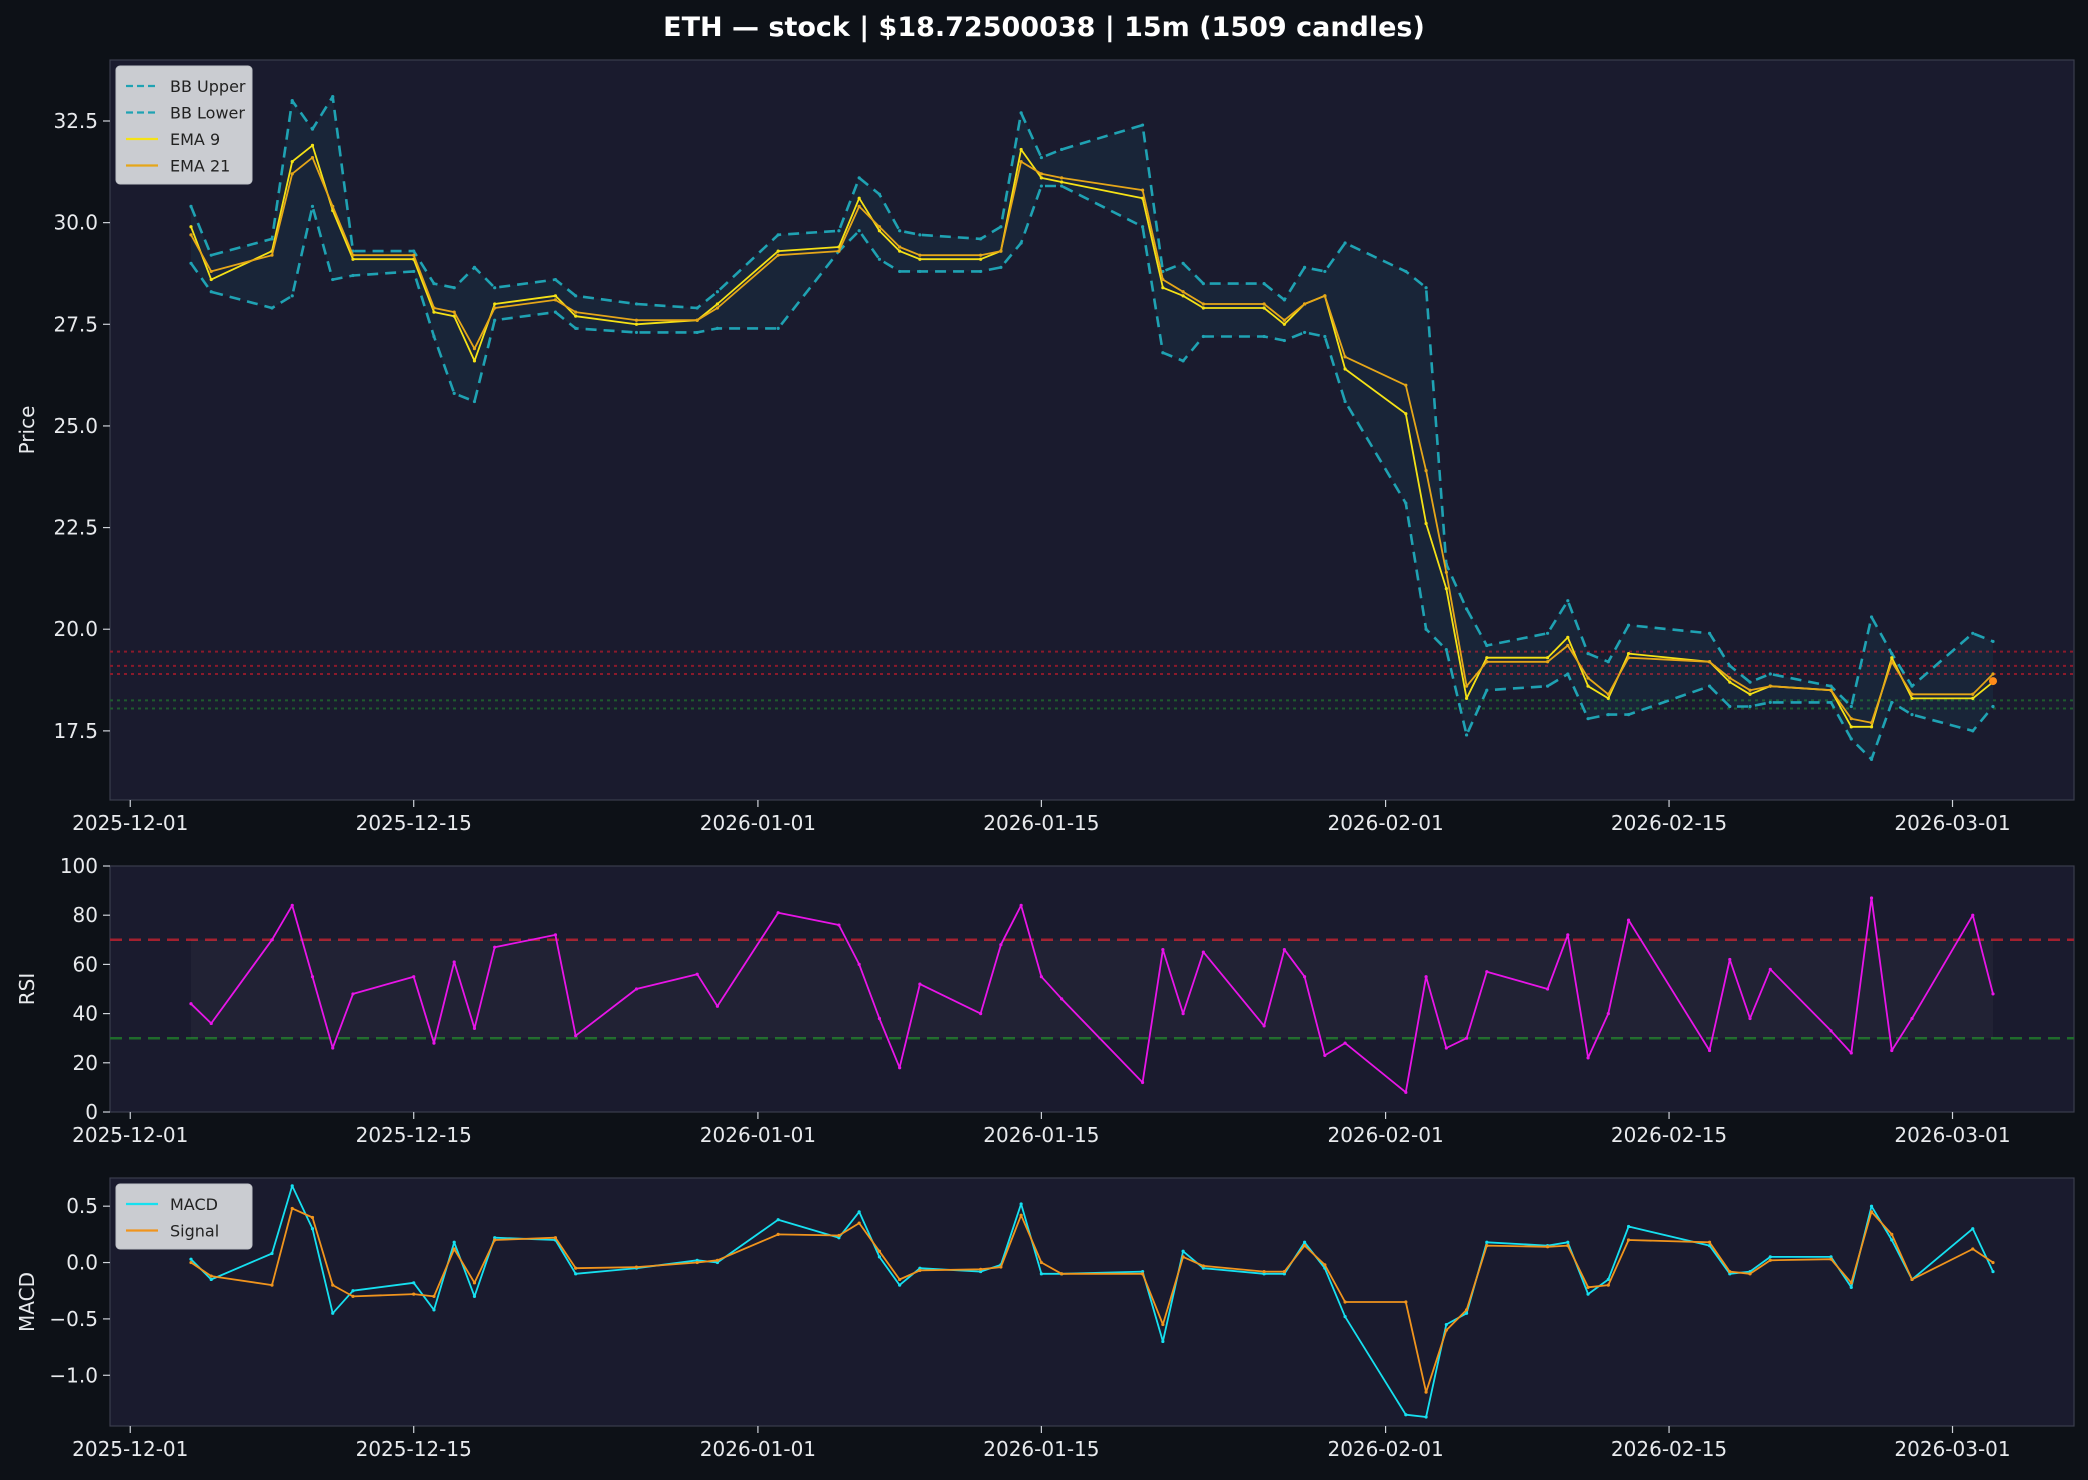 The image size is (2088, 1480). What do you see at coordinates (130, 1135) in the screenshot?
I see `rsi-xtick-label: 2025-12-01` at bounding box center [130, 1135].